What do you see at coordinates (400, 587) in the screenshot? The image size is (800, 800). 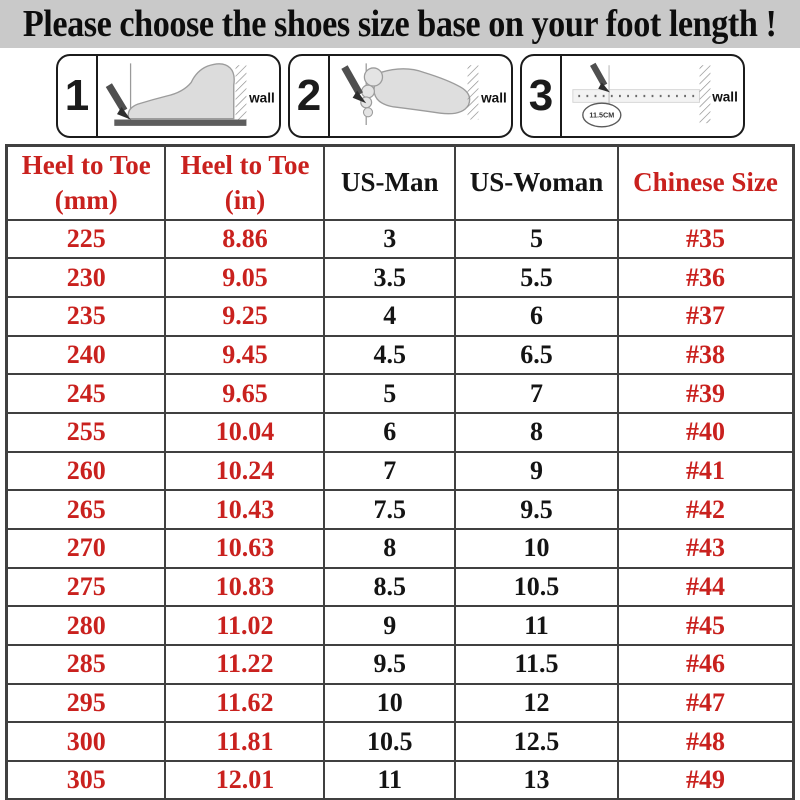 I see `table-row: 275 10.83 8.5 10.5 #44` at bounding box center [400, 587].